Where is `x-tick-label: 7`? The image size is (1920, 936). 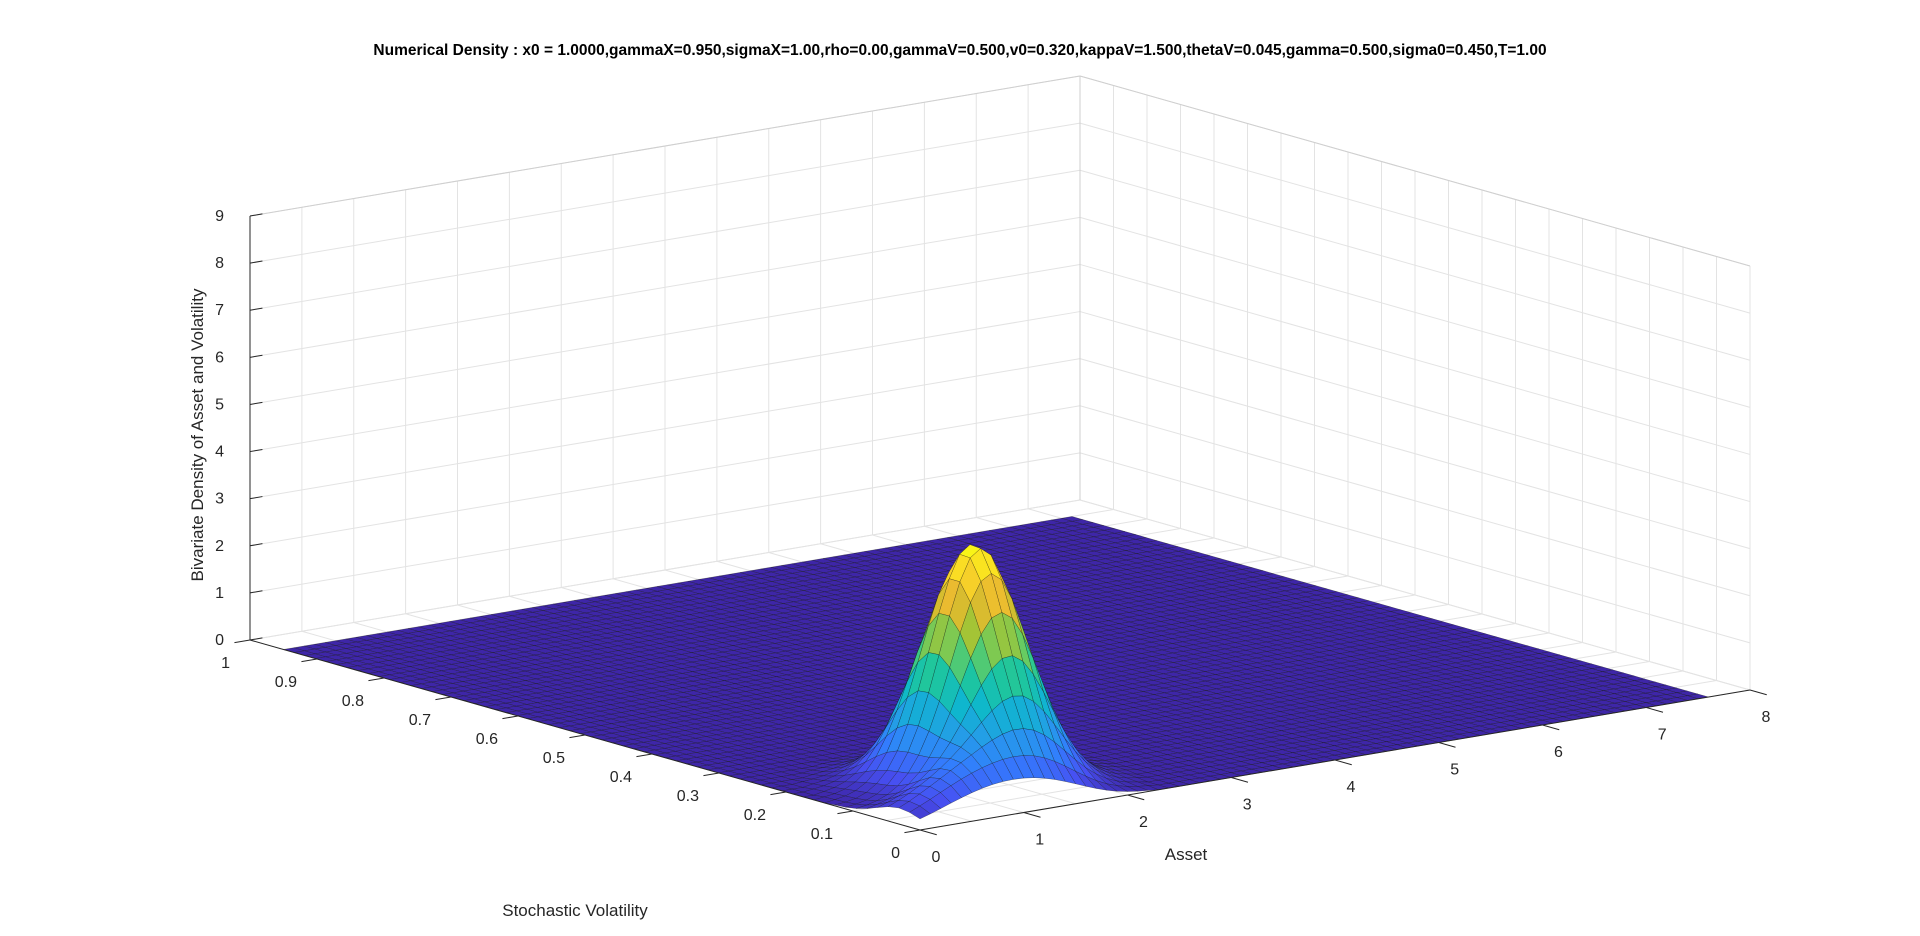 x-tick-label: 7 is located at coordinates (1662, 735).